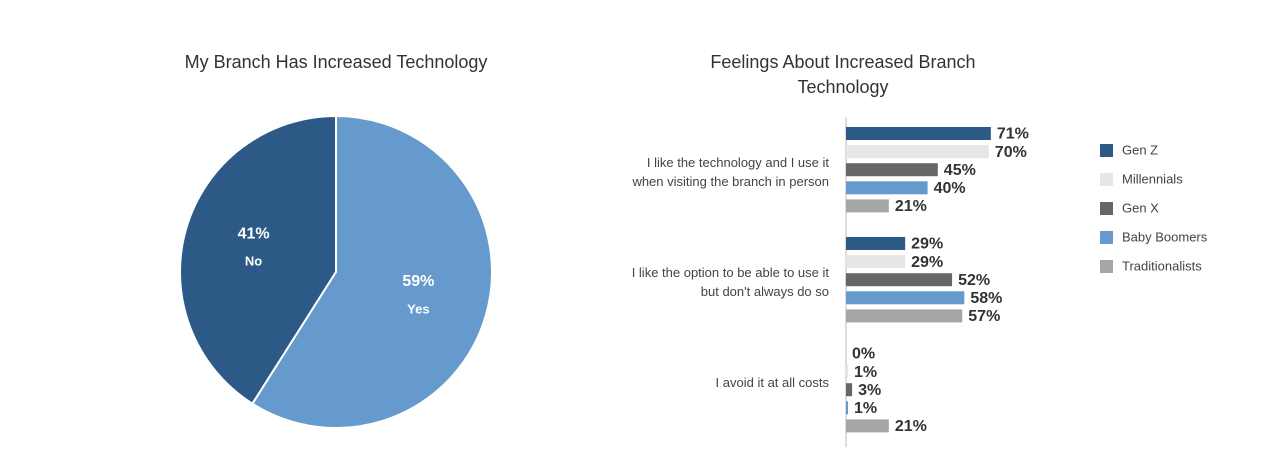 The height and width of the screenshot is (471, 1280). What do you see at coordinates (1165, 236) in the screenshot?
I see `legend-label: Baby Boomers` at bounding box center [1165, 236].